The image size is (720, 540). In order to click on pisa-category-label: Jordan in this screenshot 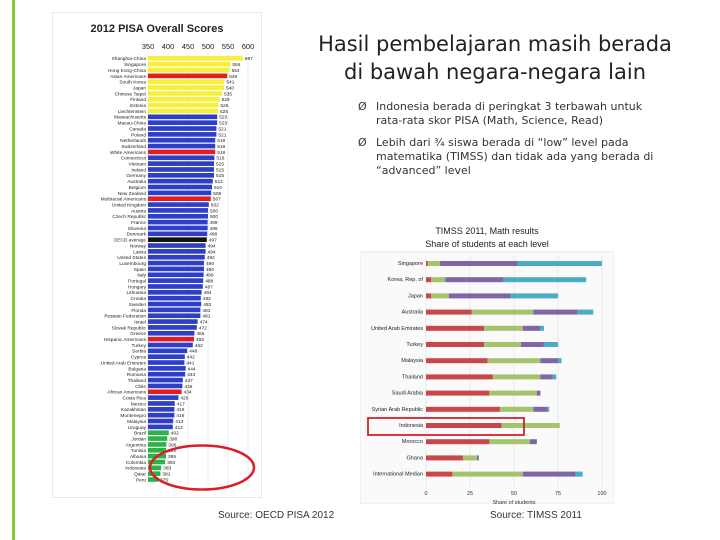, I will do `click(138, 439)`.